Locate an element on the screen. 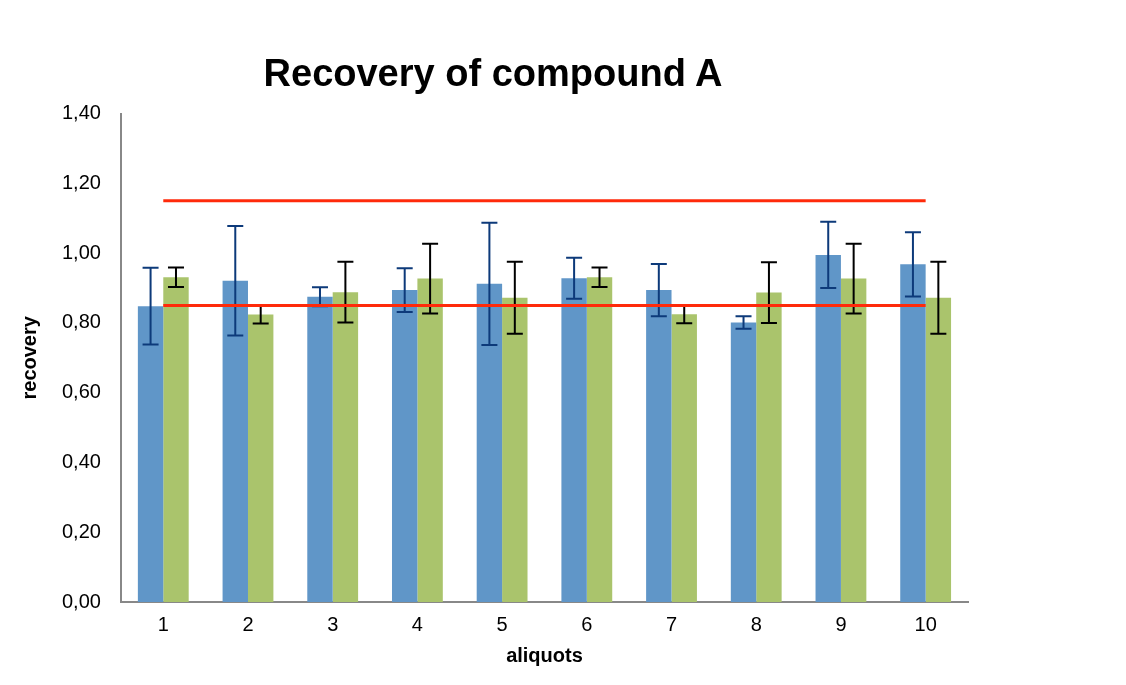 The width and height of the screenshot is (1126, 685). x-tick-label: 6 is located at coordinates (587, 623).